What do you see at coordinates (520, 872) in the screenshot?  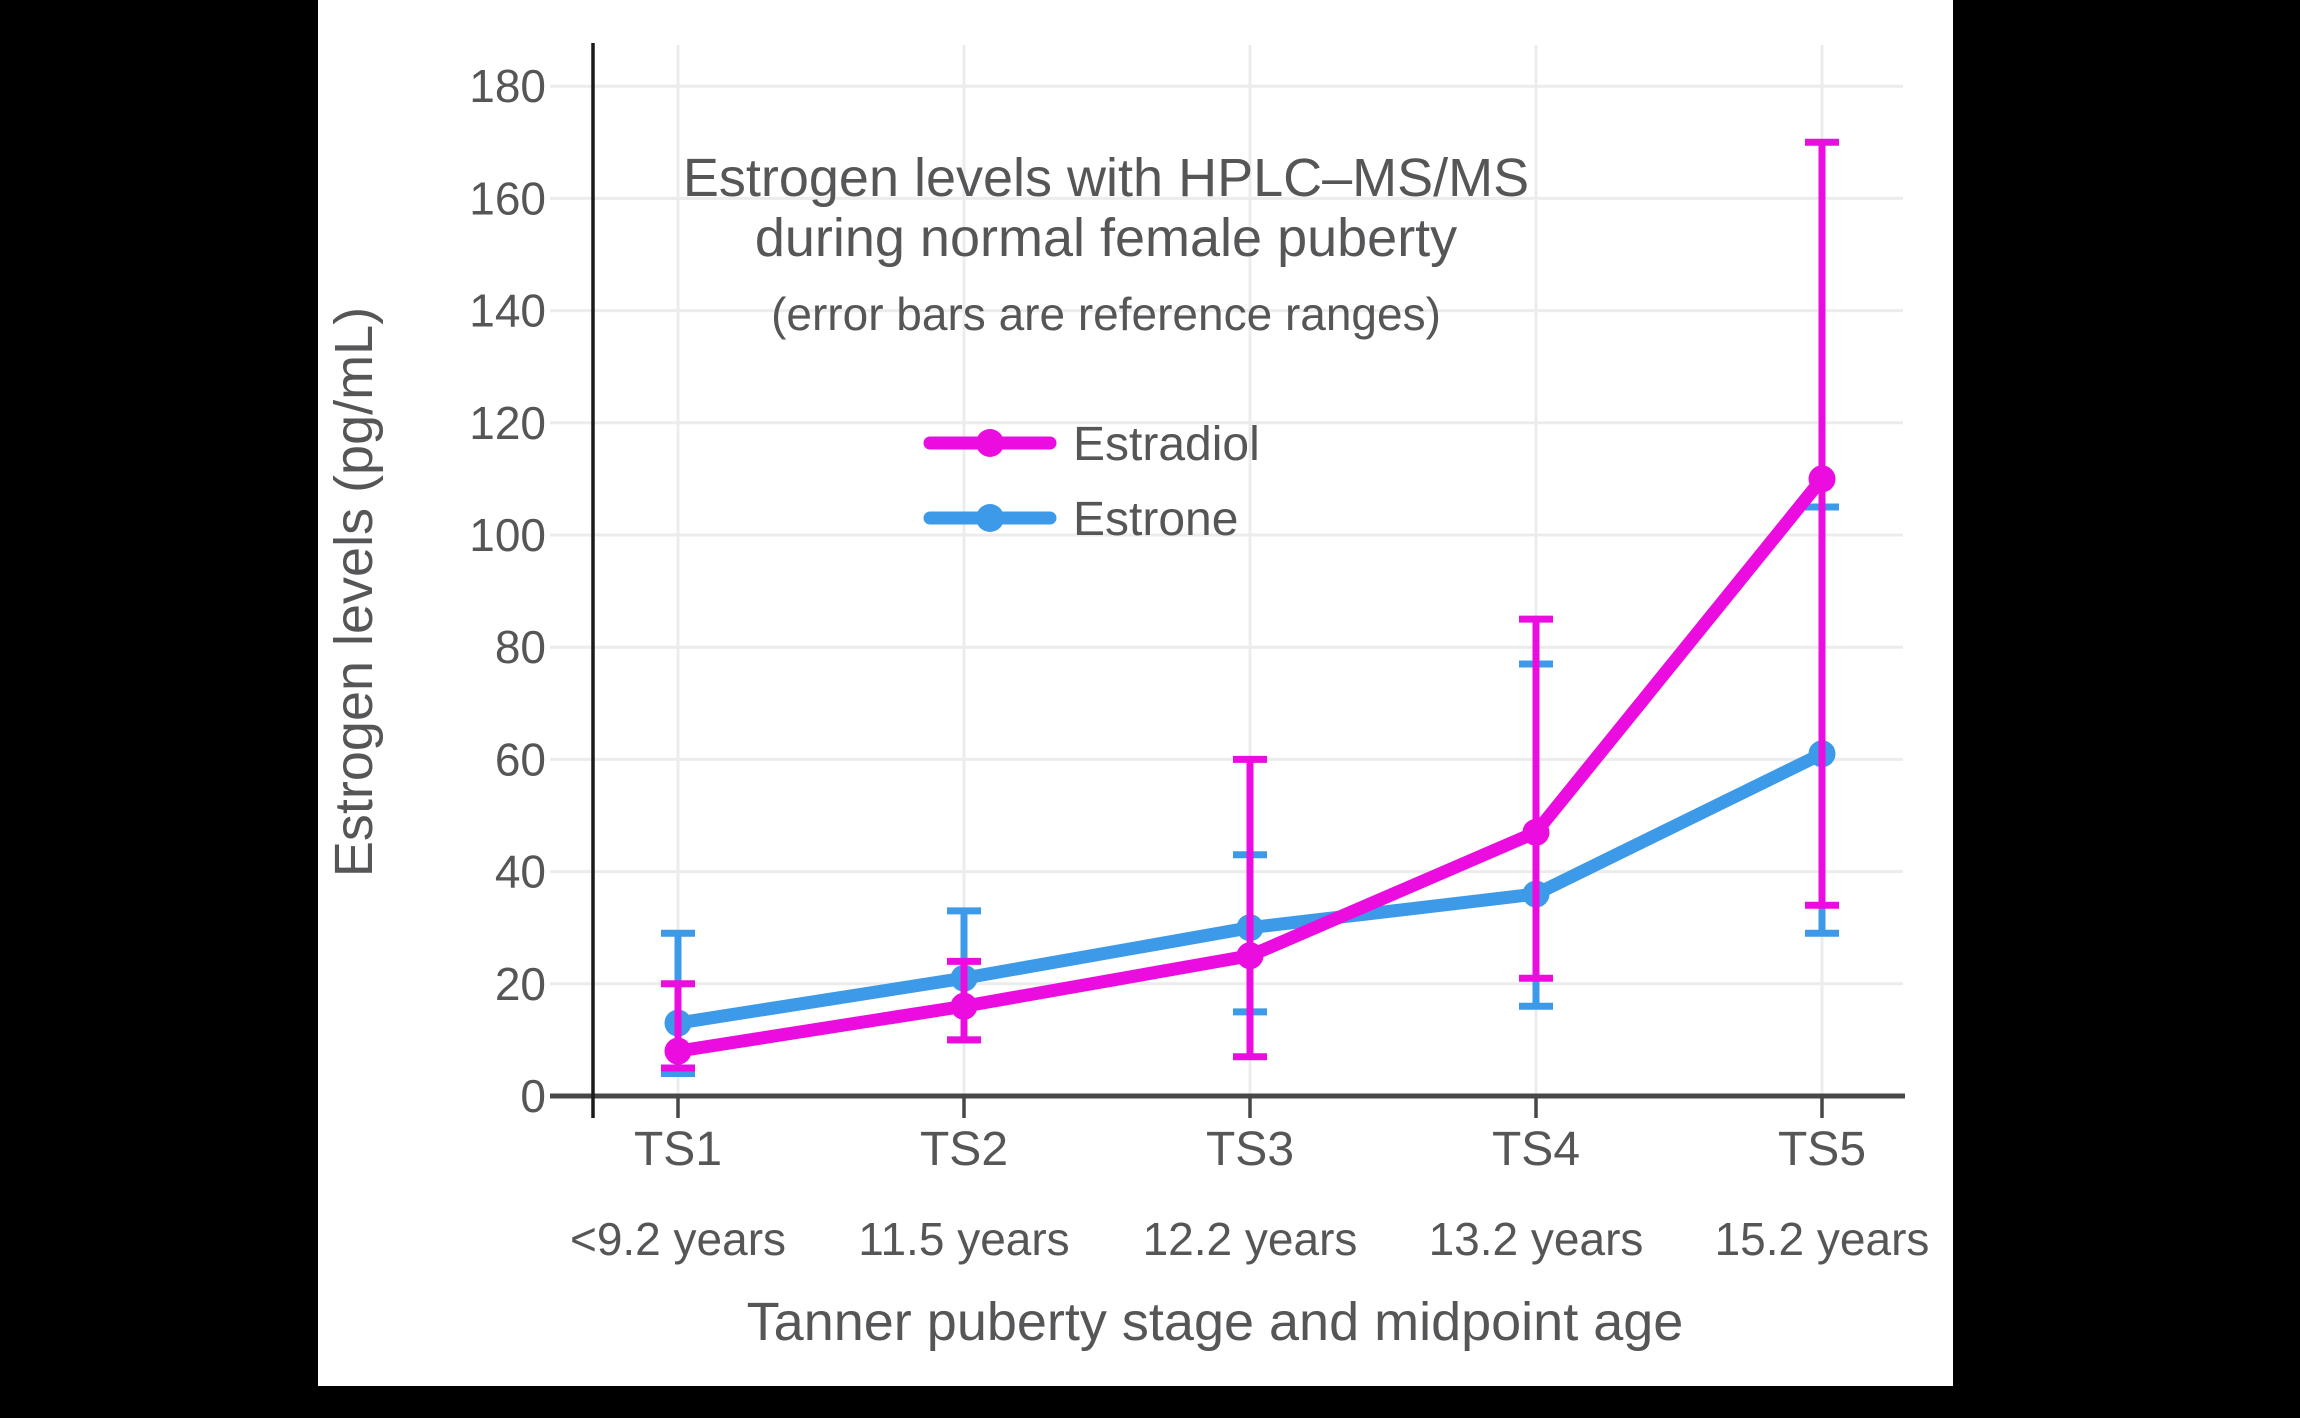 I see `y-tick-label: 40` at bounding box center [520, 872].